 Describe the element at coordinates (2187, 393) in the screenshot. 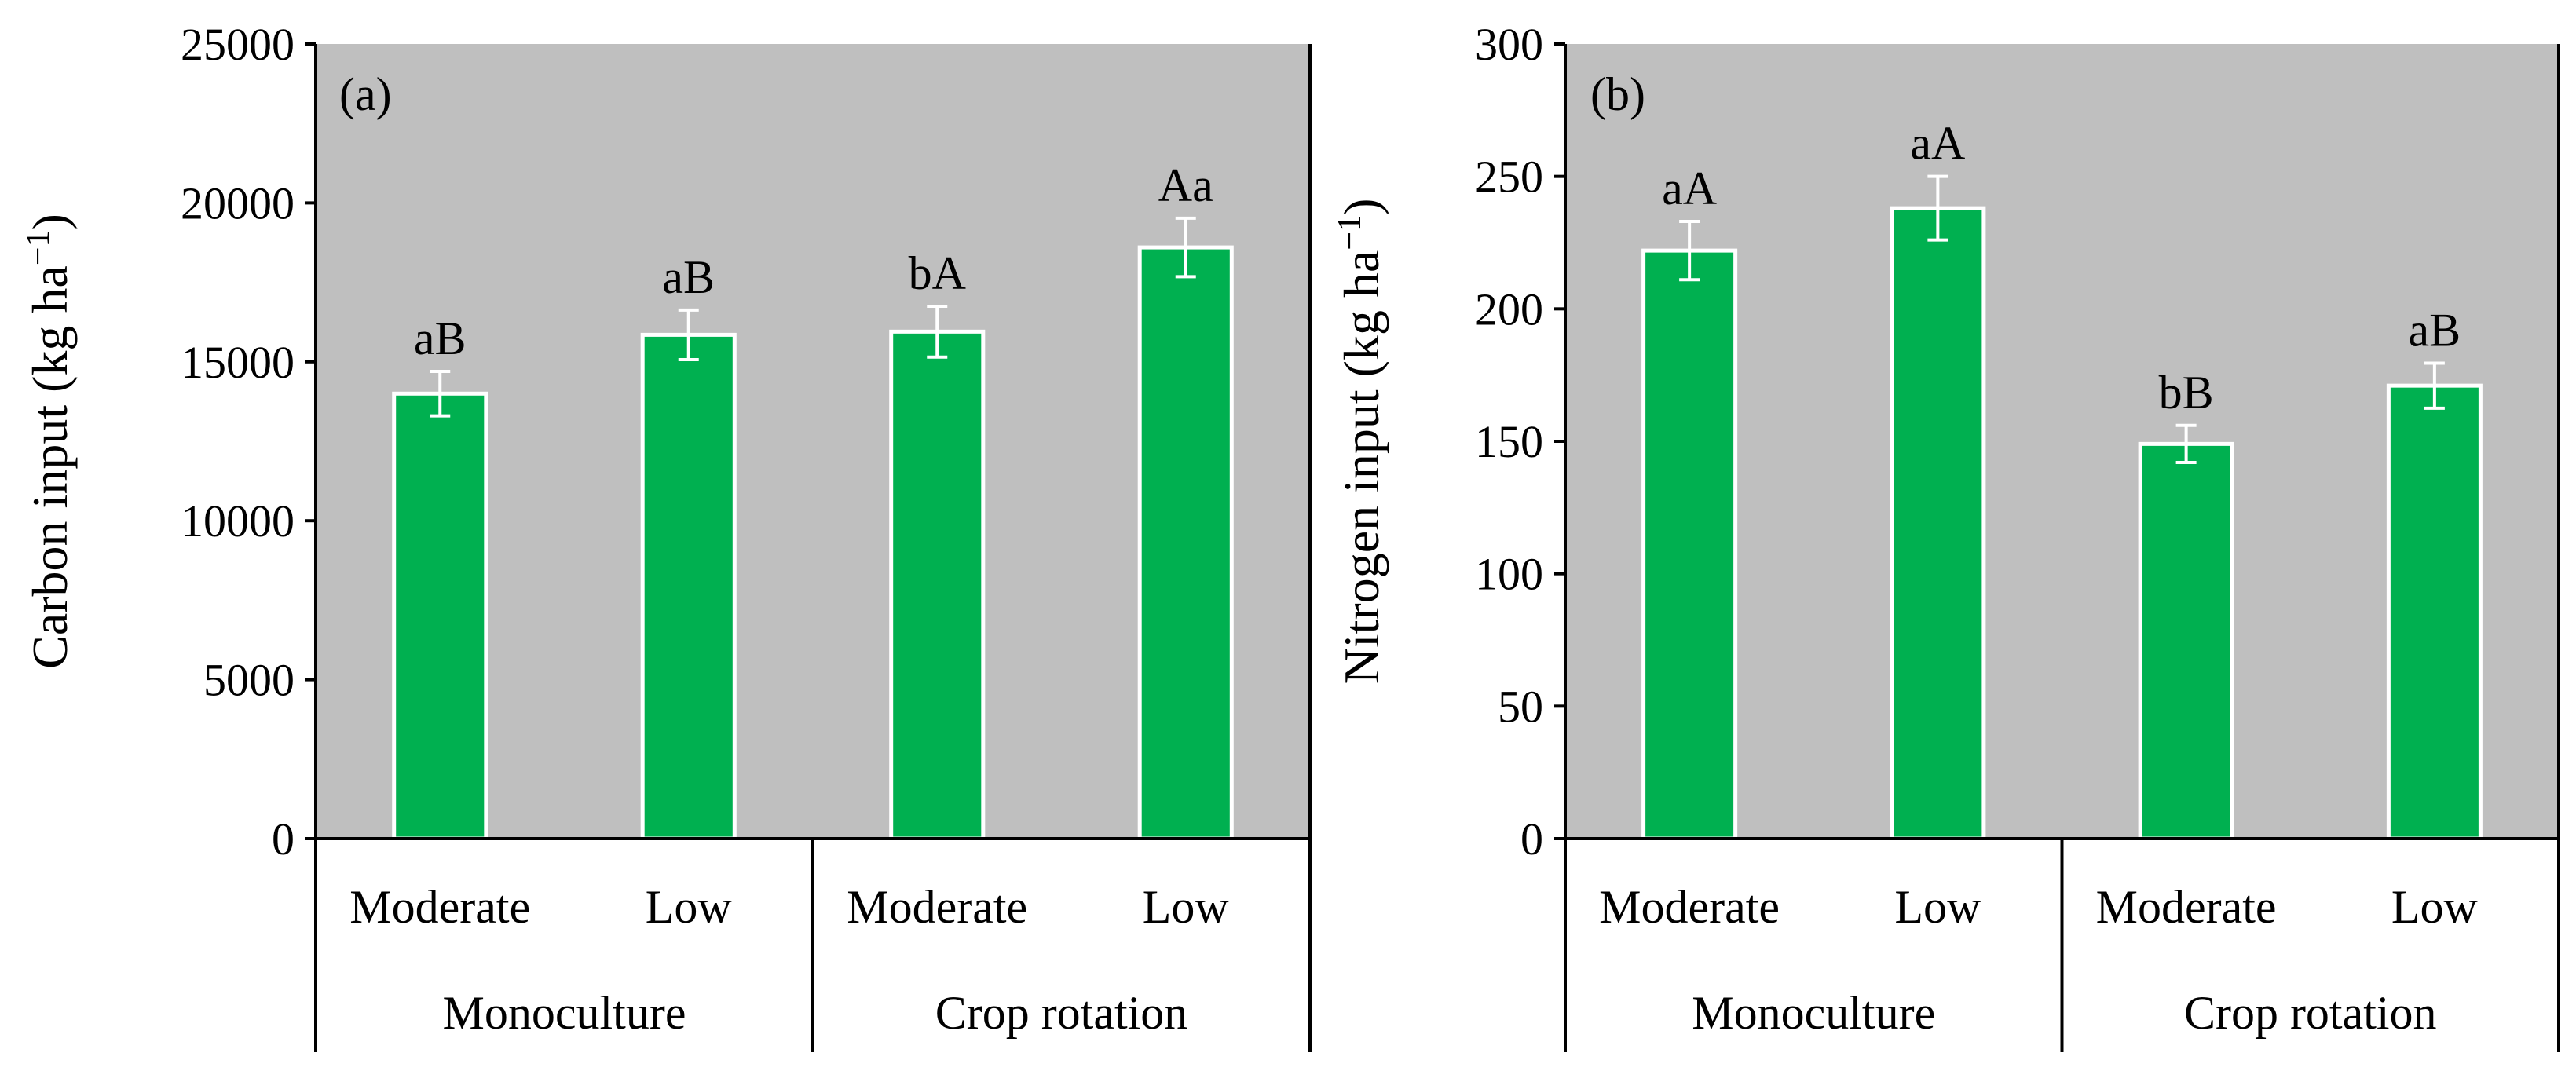

I see `significance-label-3: bB` at that location.